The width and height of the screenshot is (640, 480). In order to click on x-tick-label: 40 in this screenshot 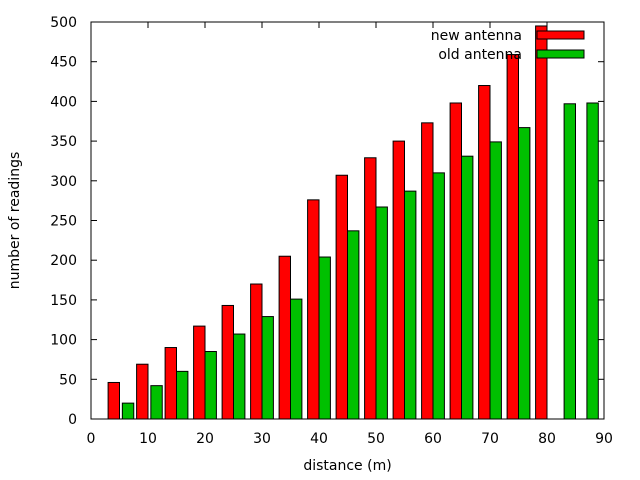, I will do `click(319, 439)`.